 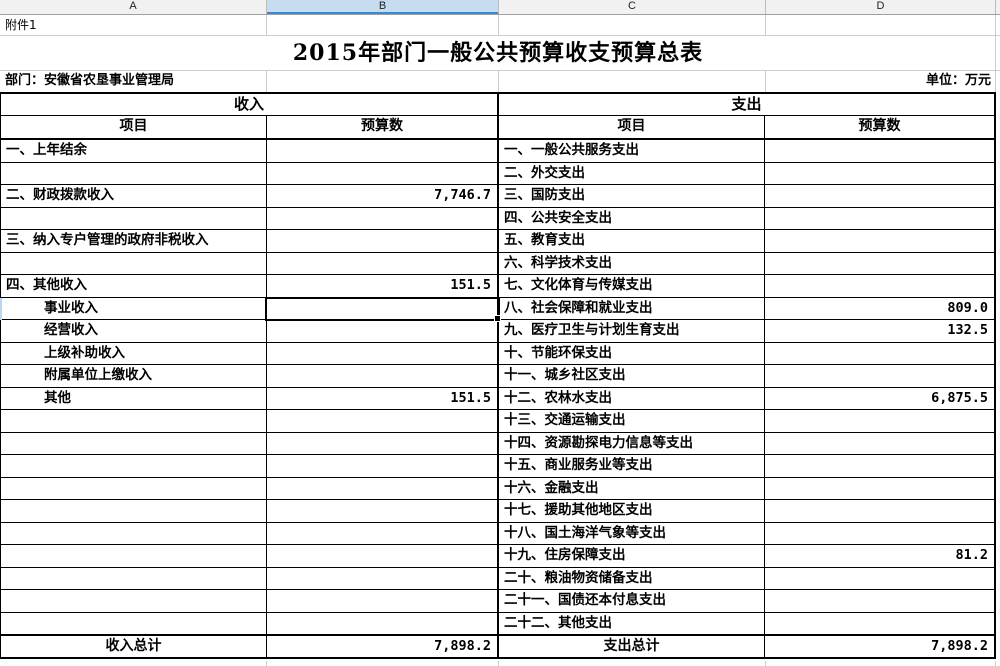 I want to click on expense-item-cell: 十四、资源勘探电力信息等支出, so click(x=632, y=443).